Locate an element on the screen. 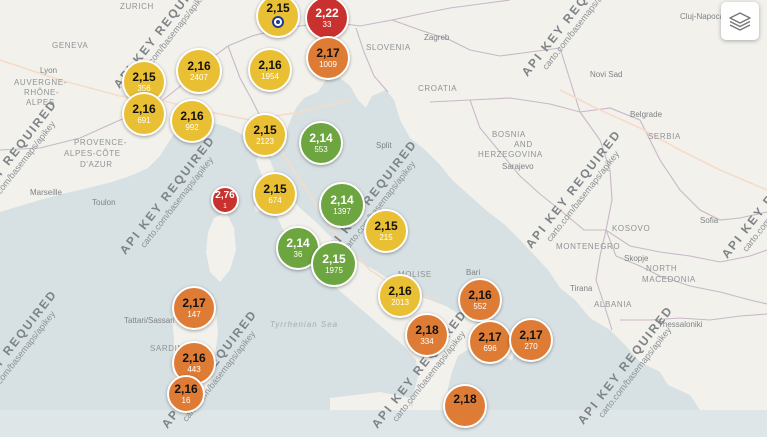 The height and width of the screenshot is (437, 767). marker-count: 1397 is located at coordinates (342, 211).